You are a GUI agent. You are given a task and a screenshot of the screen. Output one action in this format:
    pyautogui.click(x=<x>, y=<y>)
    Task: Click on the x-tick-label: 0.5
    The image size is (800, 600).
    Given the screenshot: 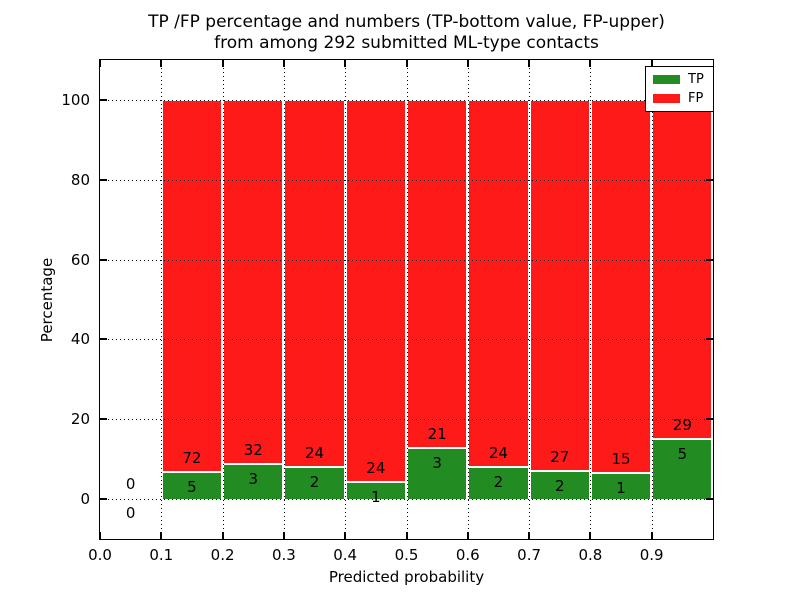 What is the action you would take?
    pyautogui.click(x=406, y=555)
    